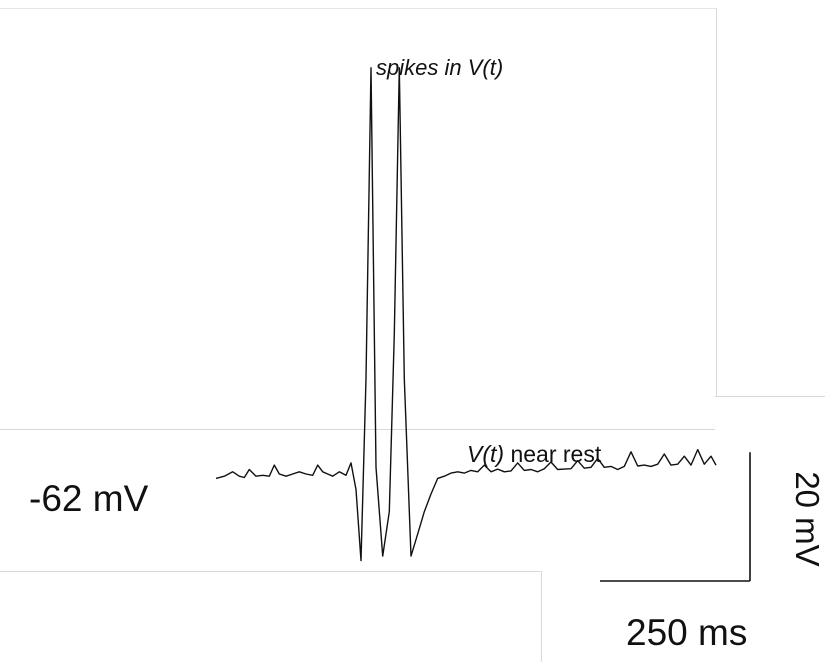  Describe the element at coordinates (770, 416) in the screenshot. I see `figure-fragment-right` at that location.